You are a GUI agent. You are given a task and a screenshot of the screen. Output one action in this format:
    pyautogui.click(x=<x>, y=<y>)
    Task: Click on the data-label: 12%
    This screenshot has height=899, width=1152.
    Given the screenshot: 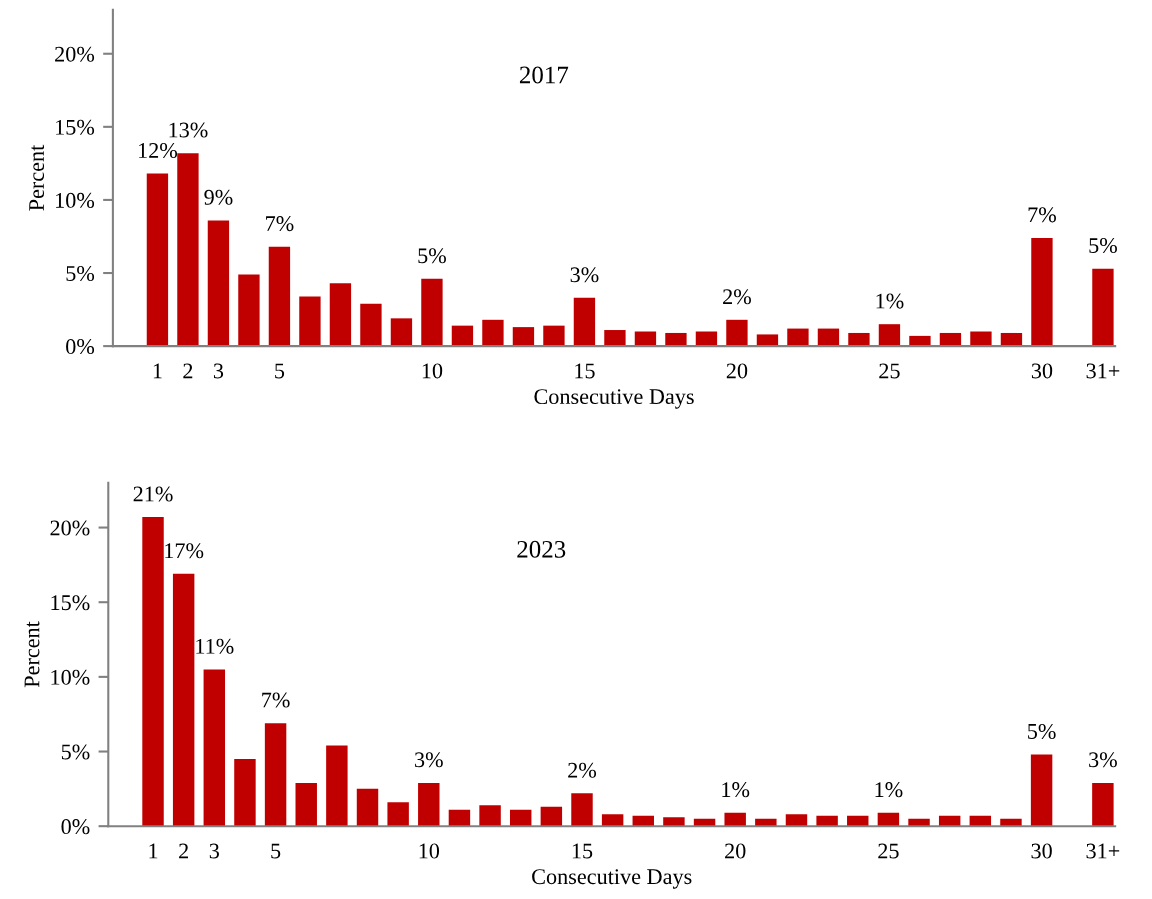 What is the action you would take?
    pyautogui.click(x=158, y=150)
    